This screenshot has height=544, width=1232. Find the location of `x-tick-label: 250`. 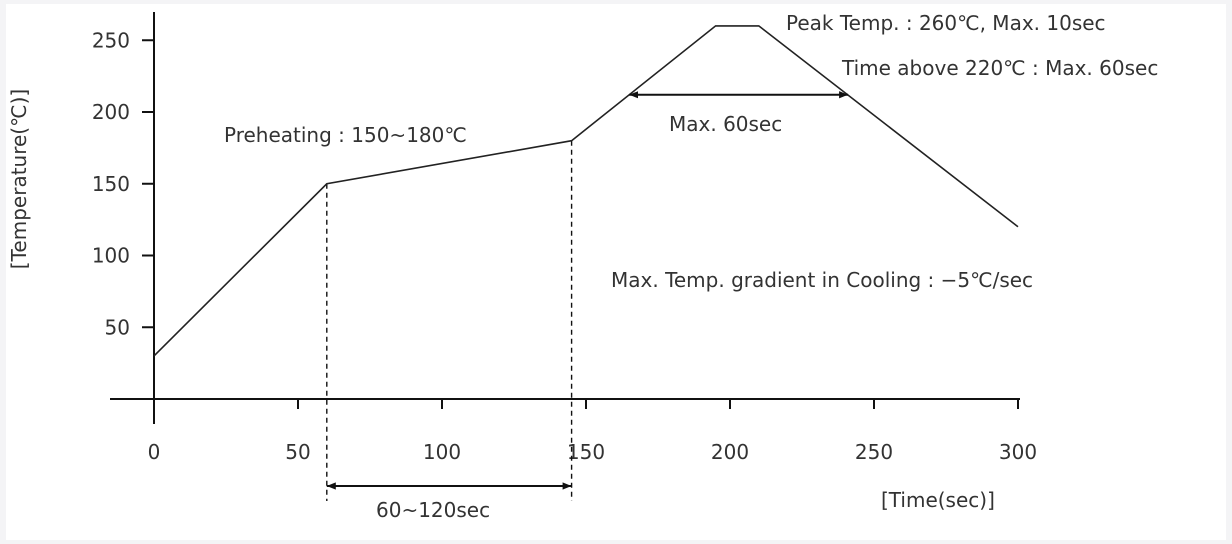

x-tick-label: 250 is located at coordinates (874, 452).